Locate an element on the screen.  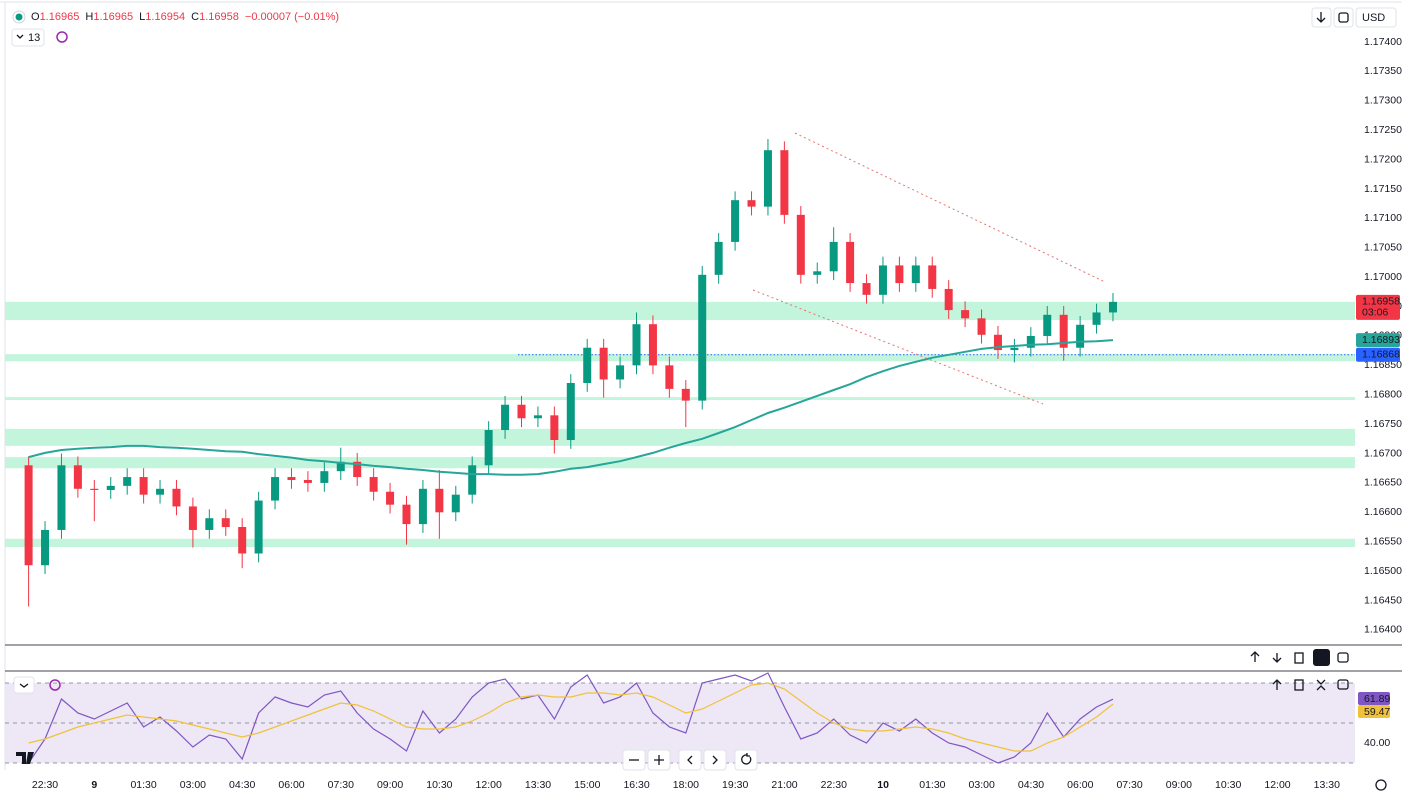
currency-button is located at coordinates (1376, 17).